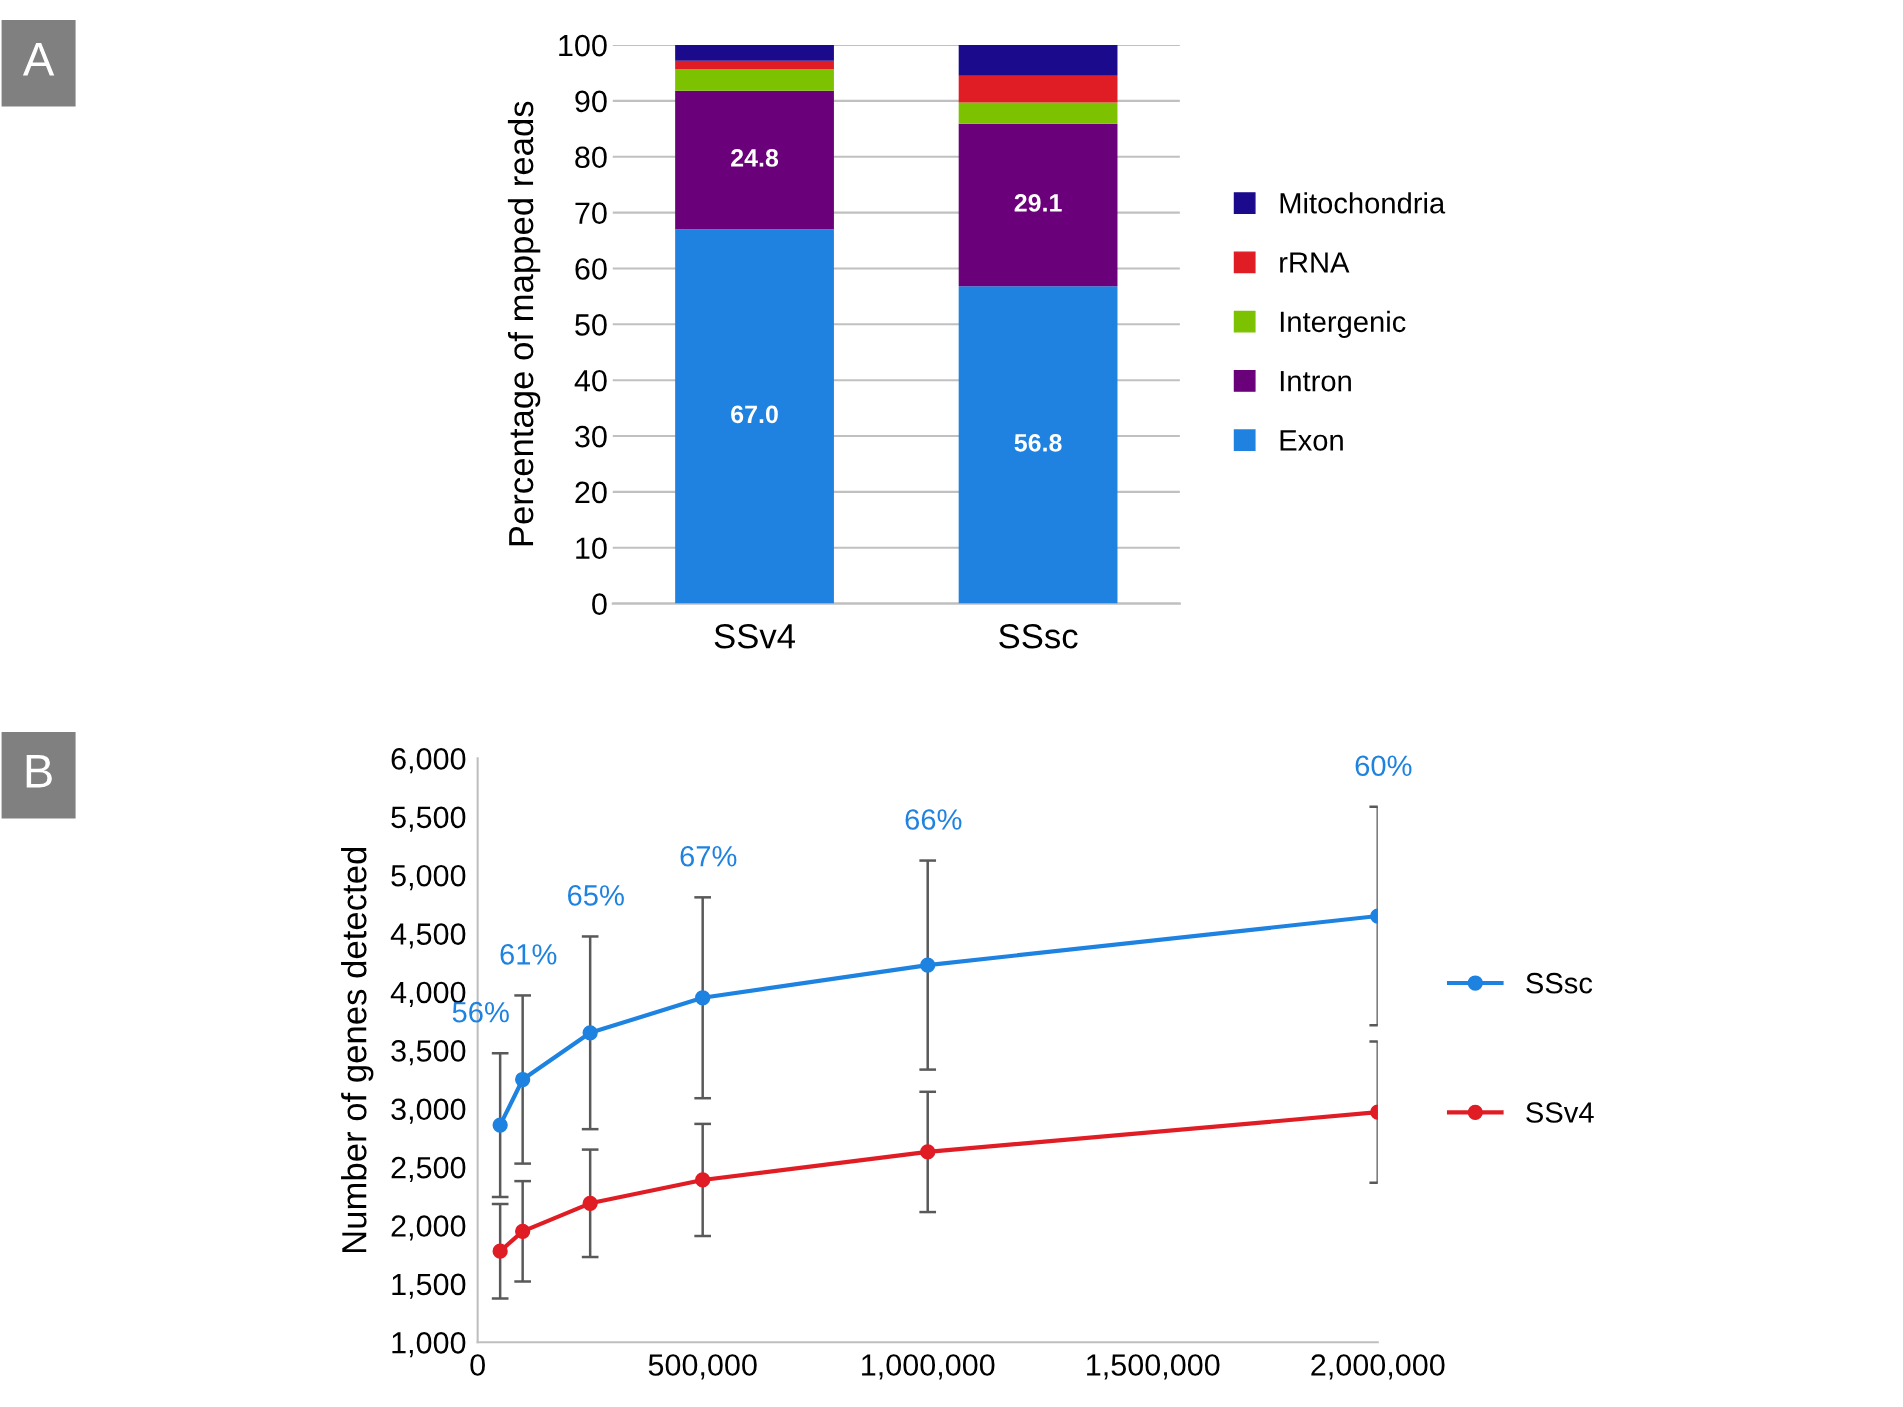  What do you see at coordinates (708, 856) in the screenshot?
I see `annotation: 67%` at bounding box center [708, 856].